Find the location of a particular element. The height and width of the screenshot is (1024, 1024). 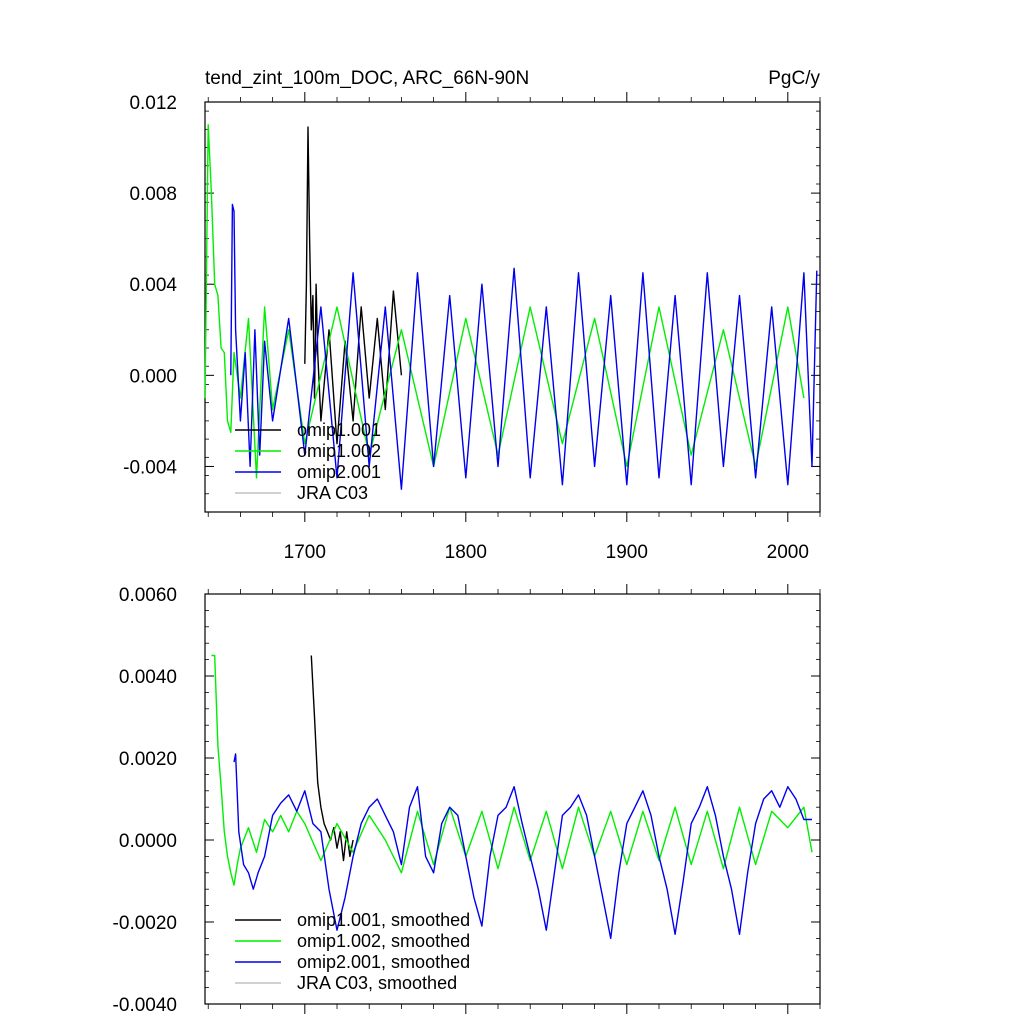

y-tick-label: 0.012 is located at coordinates (153, 103).